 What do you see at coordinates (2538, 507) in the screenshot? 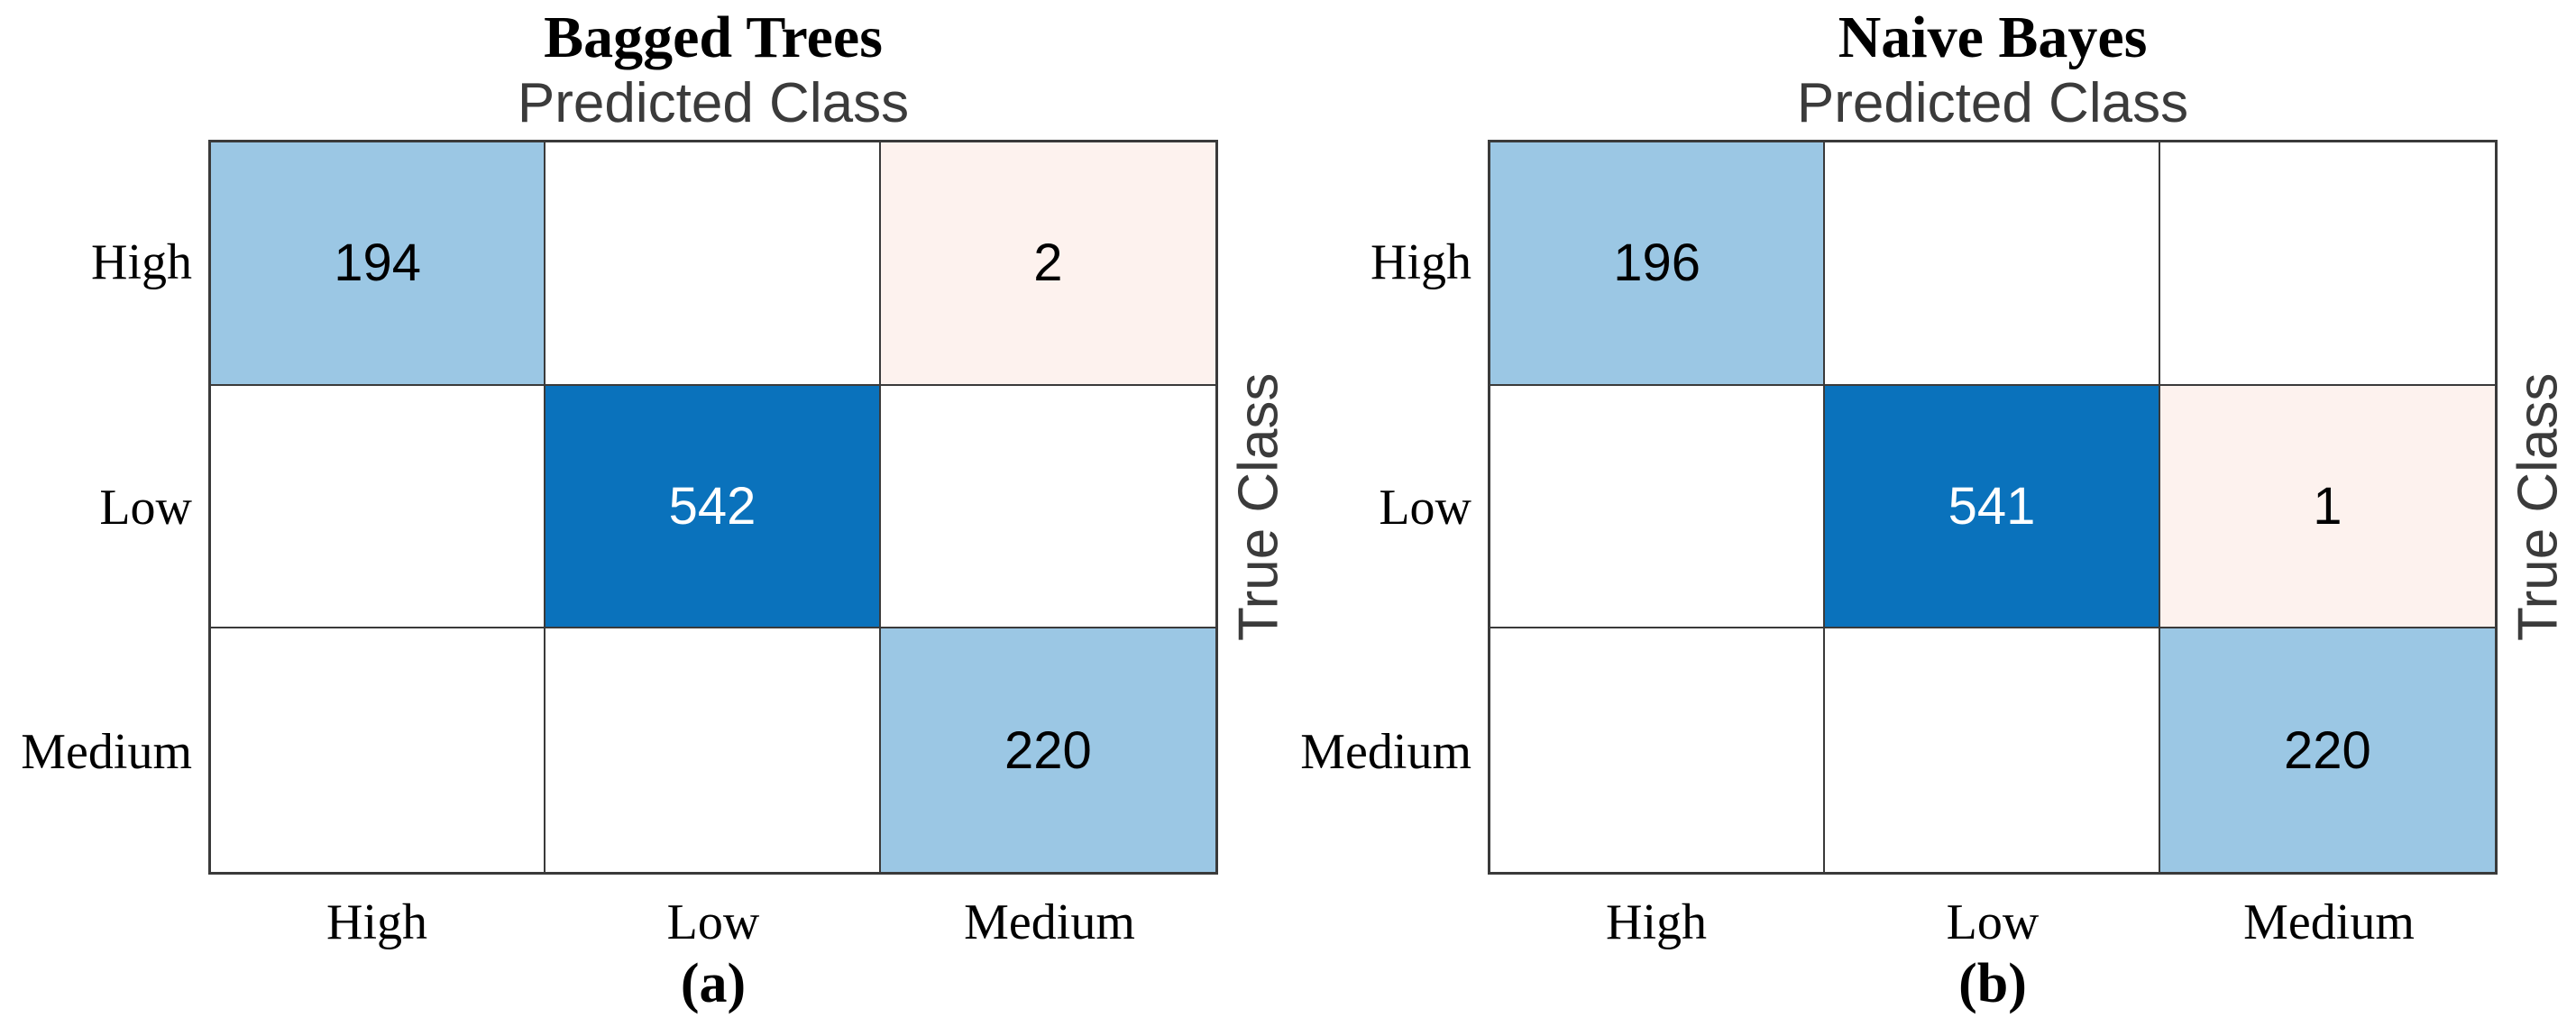
I see `true-class-label: True Class` at bounding box center [2538, 507].